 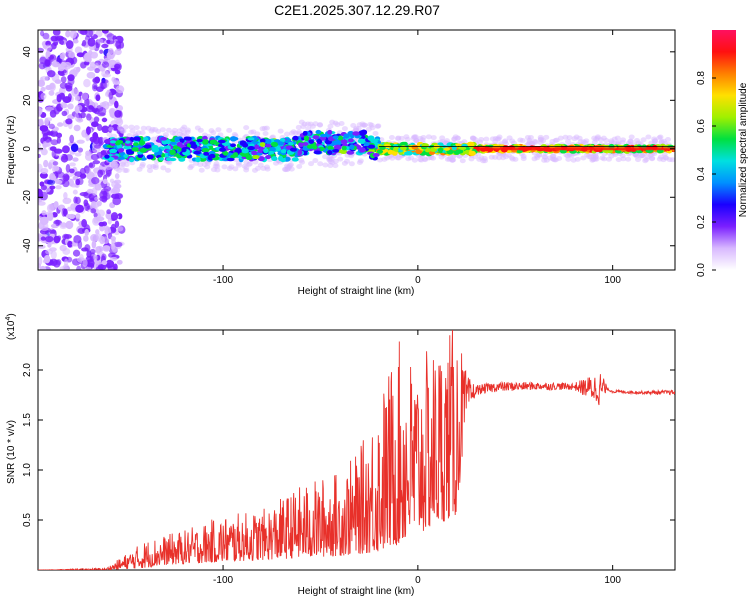 I want to click on colorbar-ticks: 0.0 0.2 0.4 0.6 0.8, so click(x=706, y=174).